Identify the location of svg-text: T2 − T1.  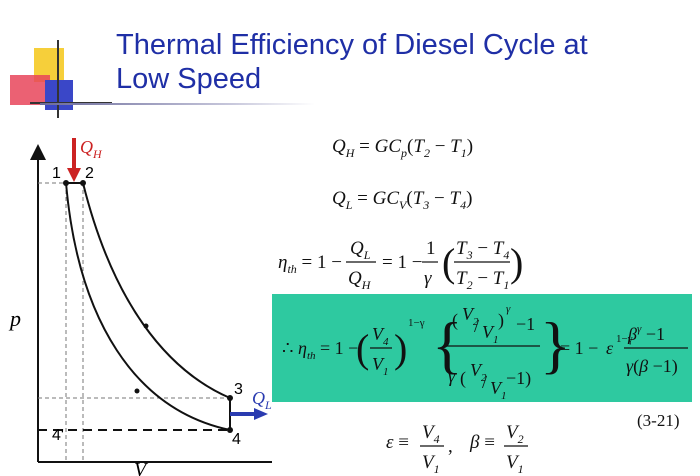
(482, 280).